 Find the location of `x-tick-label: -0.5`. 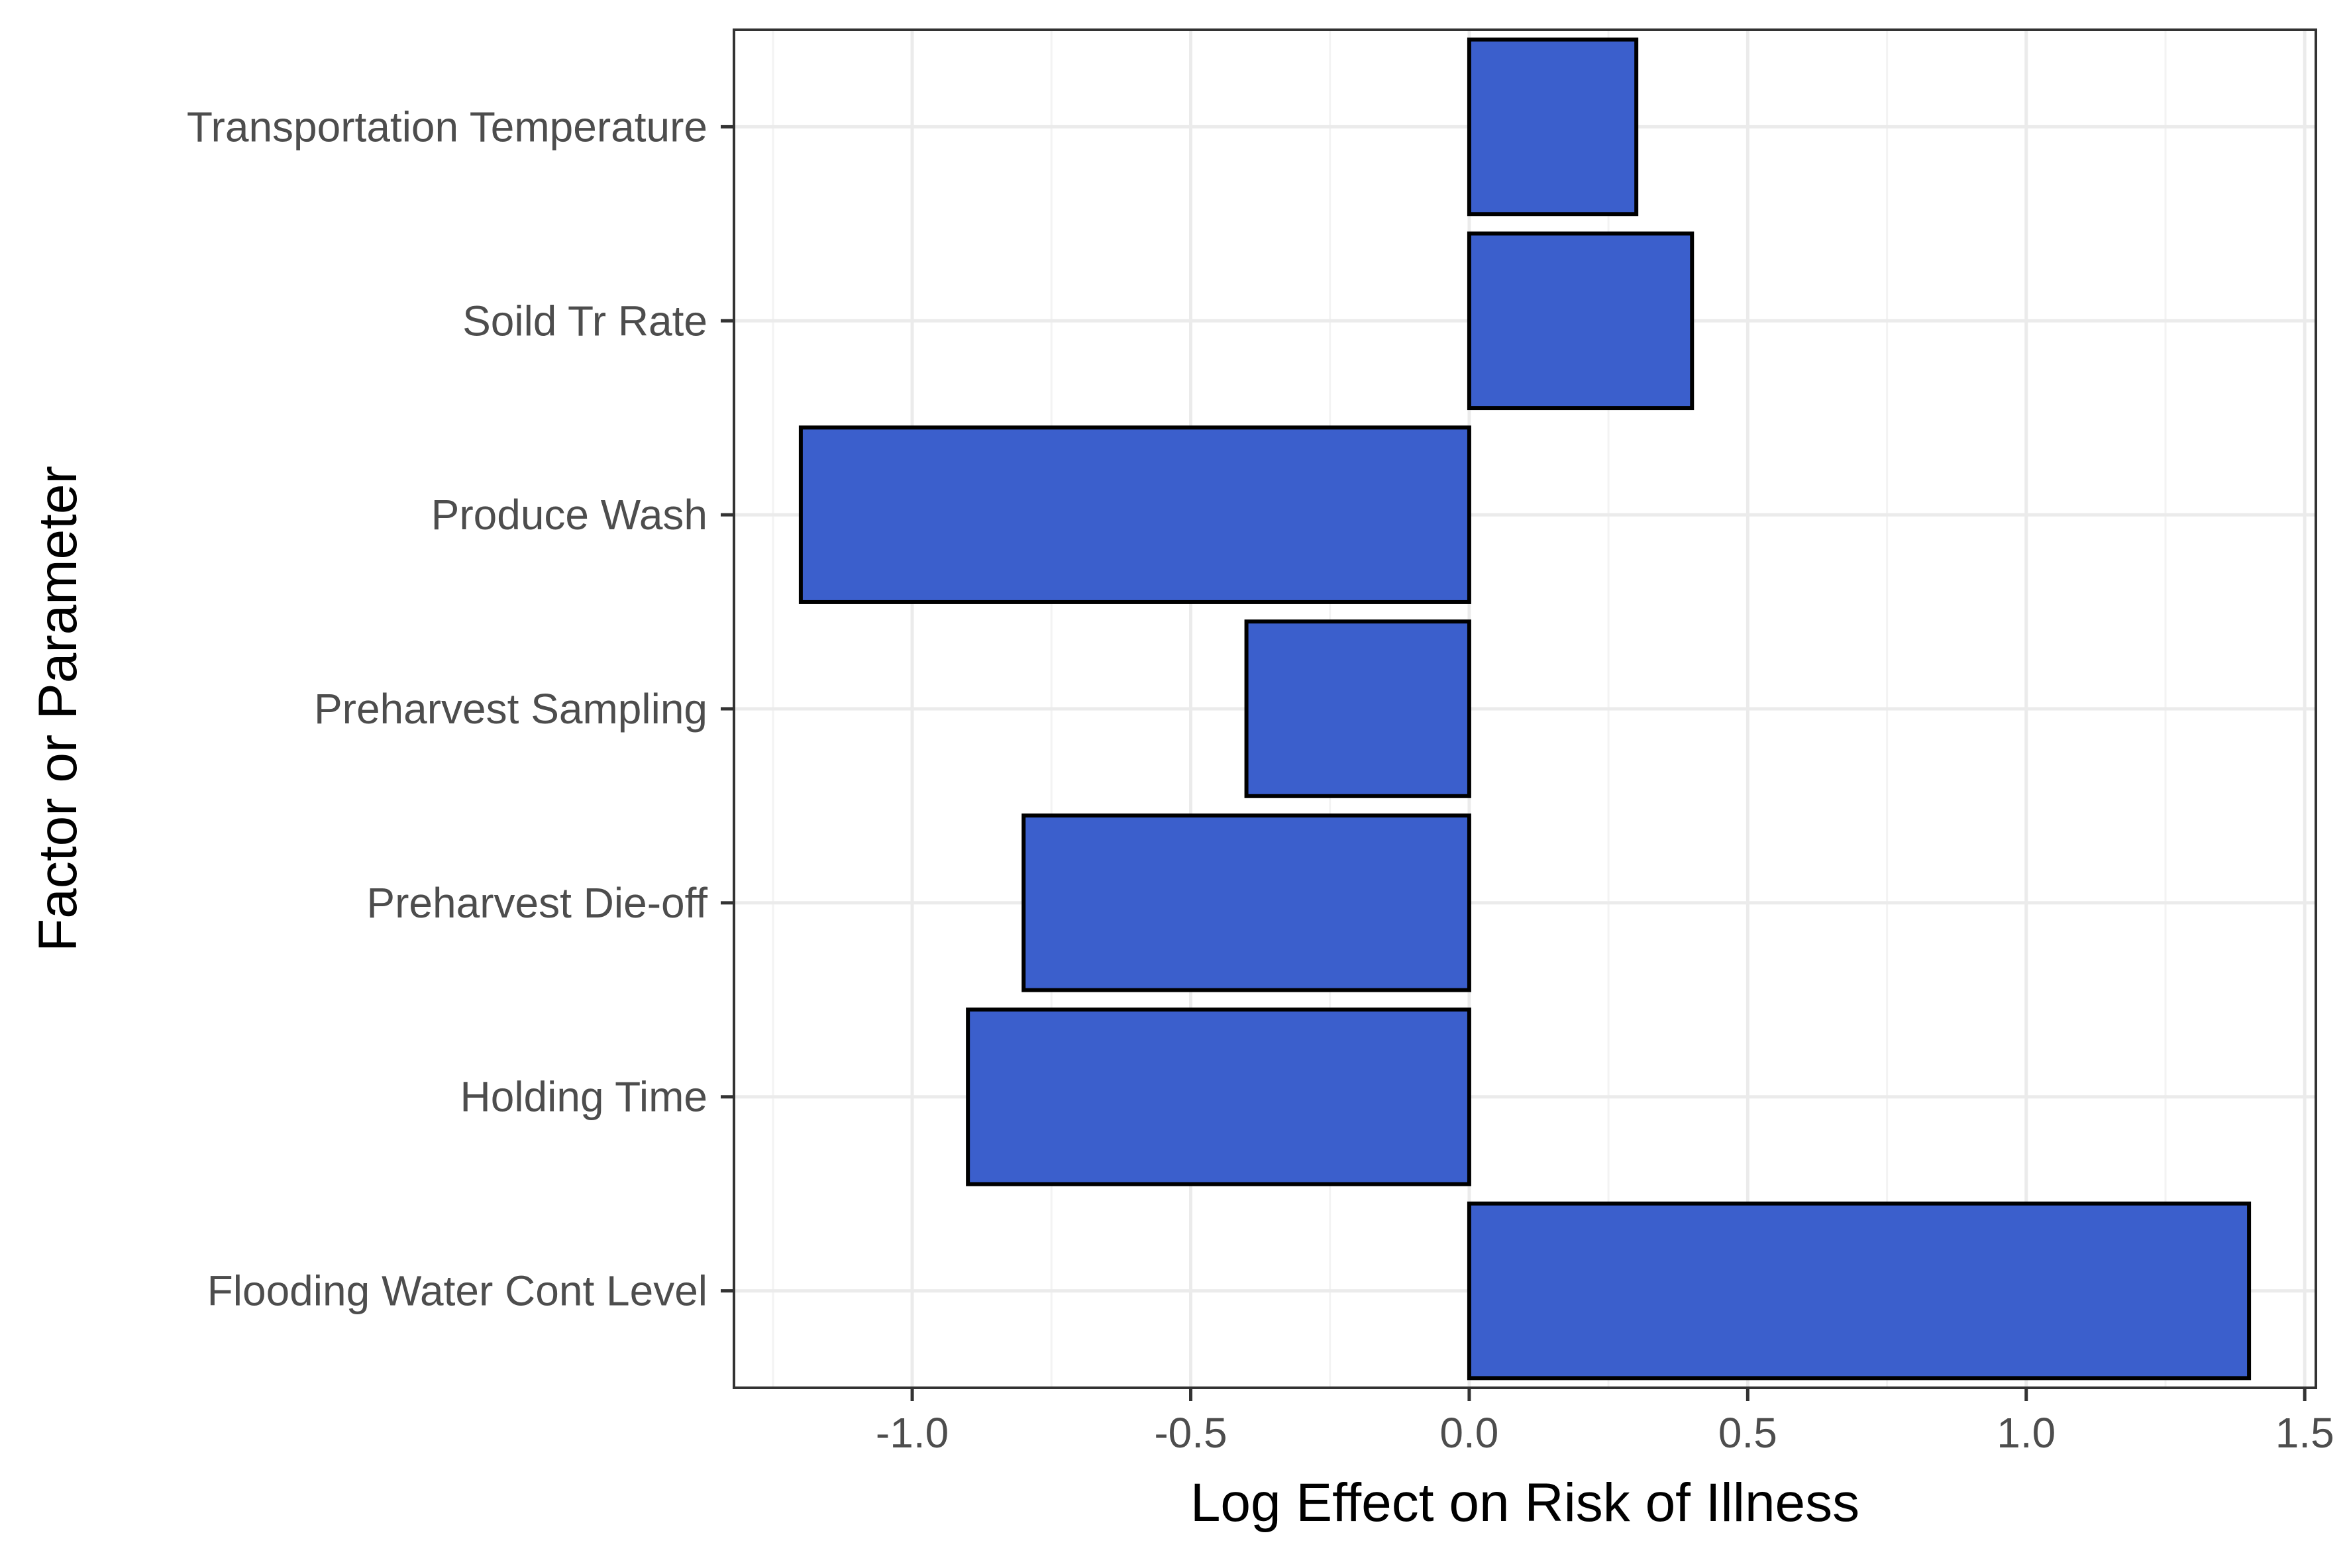

x-tick-label: -0.5 is located at coordinates (1190, 1433).